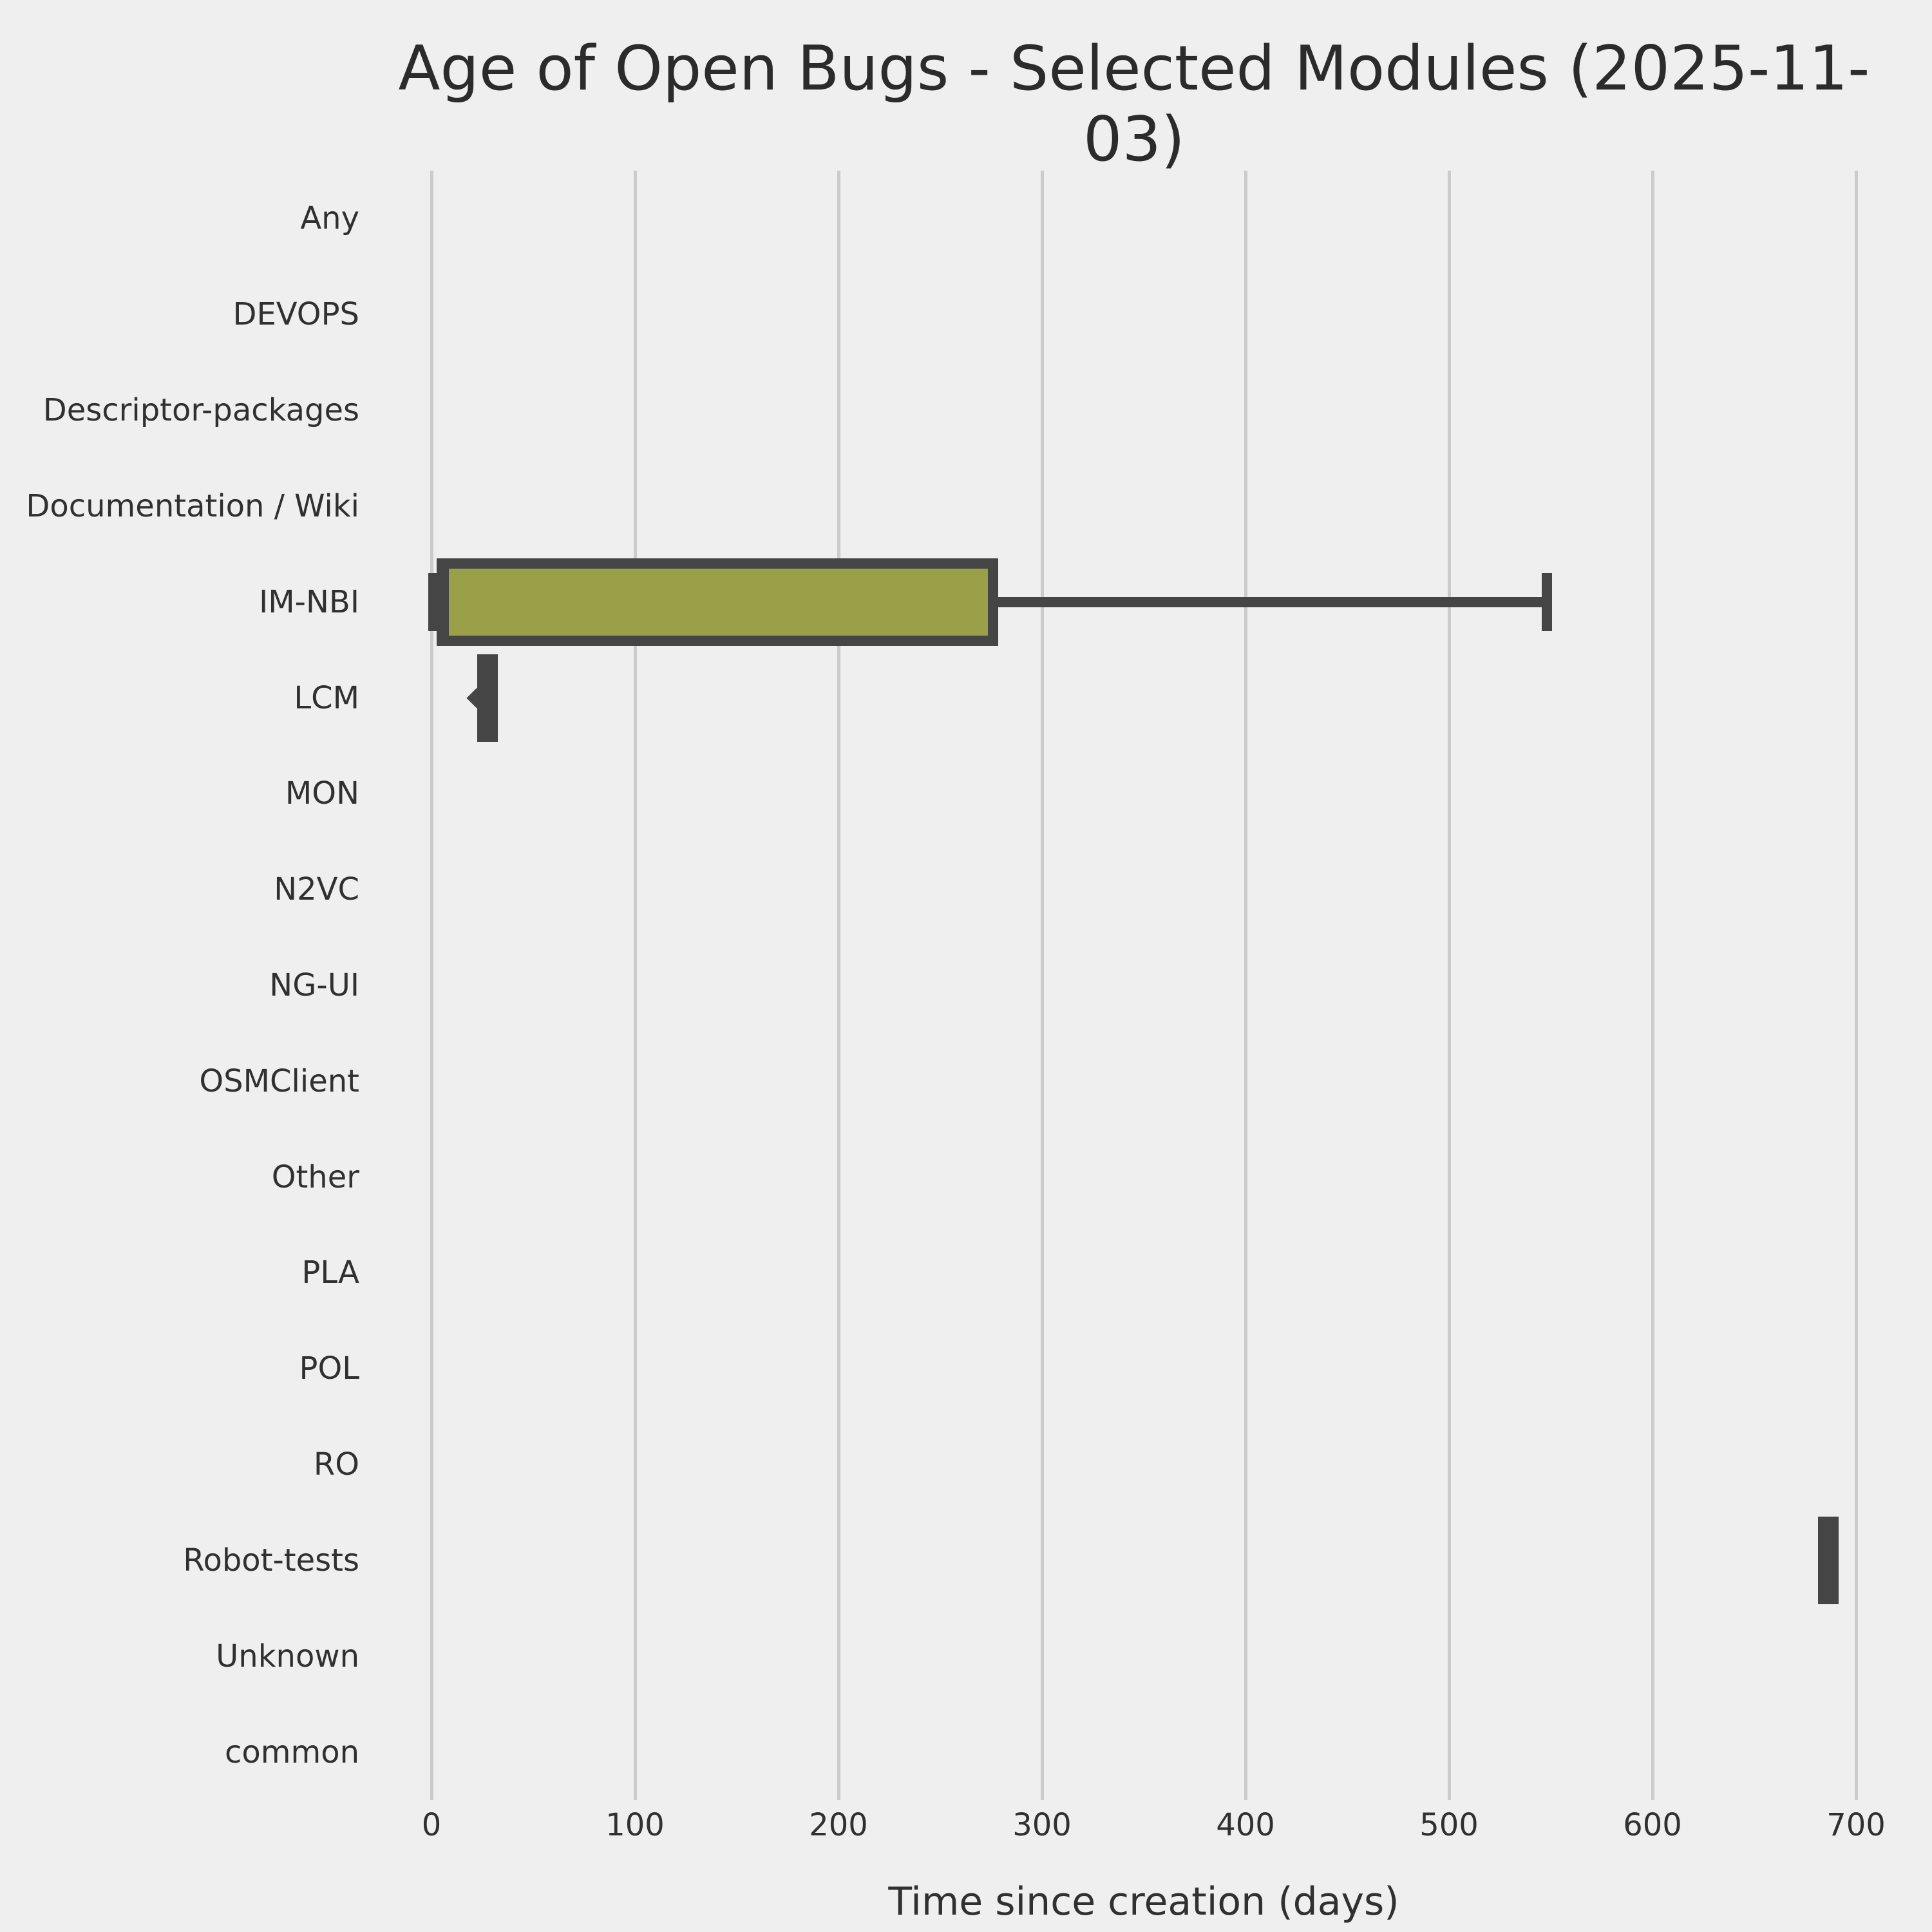 The height and width of the screenshot is (1932, 1932). Describe the element at coordinates (322, 793) in the screenshot. I see `y-tick-label-MON: MON` at that location.